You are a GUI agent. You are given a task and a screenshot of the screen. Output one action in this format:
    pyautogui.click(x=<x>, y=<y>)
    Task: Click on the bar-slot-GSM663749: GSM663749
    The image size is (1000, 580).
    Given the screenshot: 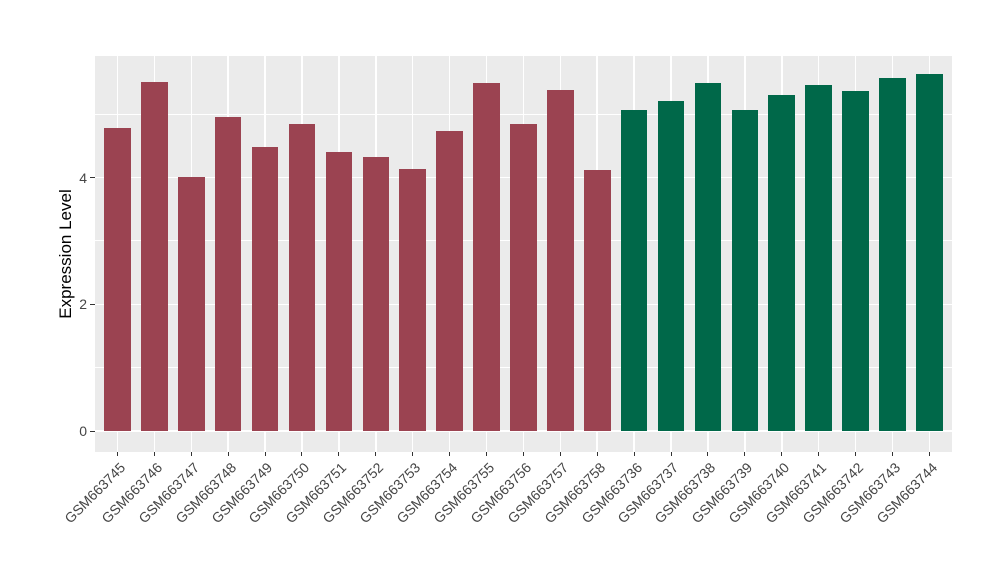 What is the action you would take?
    pyautogui.click(x=246, y=291)
    